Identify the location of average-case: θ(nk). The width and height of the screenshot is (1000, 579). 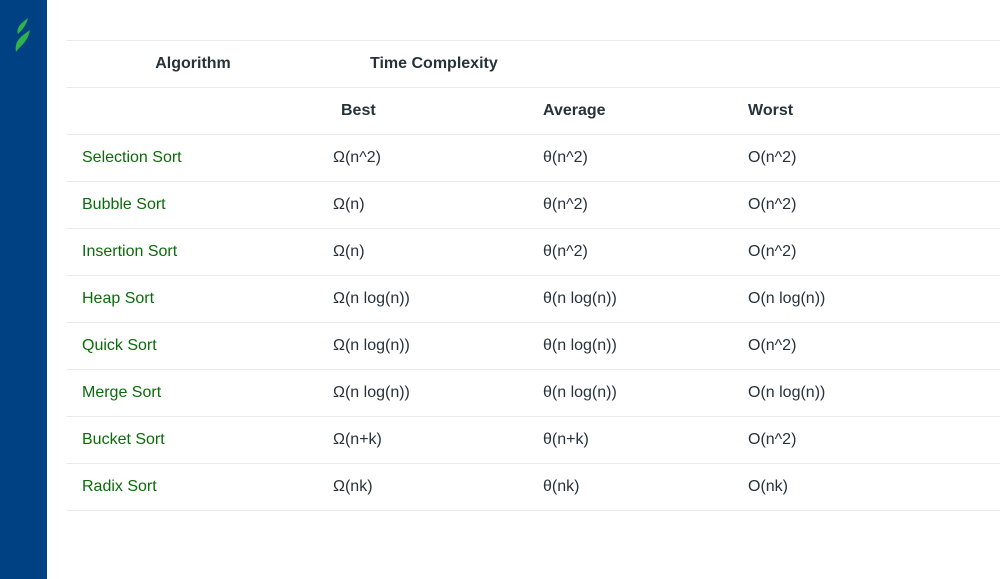
(561, 486).